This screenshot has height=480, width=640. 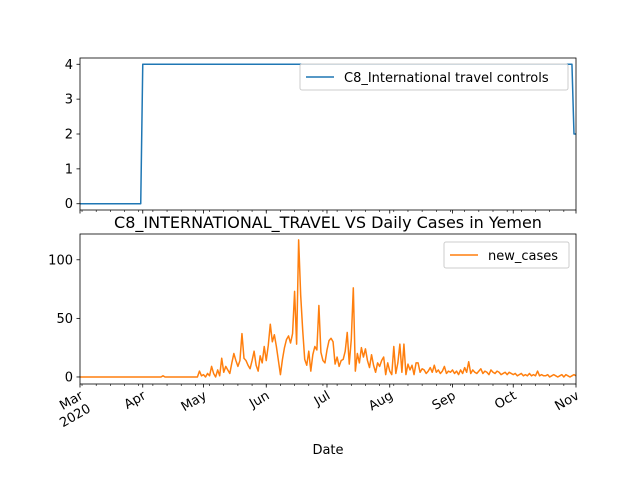 I want to click on top-chart-legend-label: C8_International travel controls, so click(x=446, y=78).